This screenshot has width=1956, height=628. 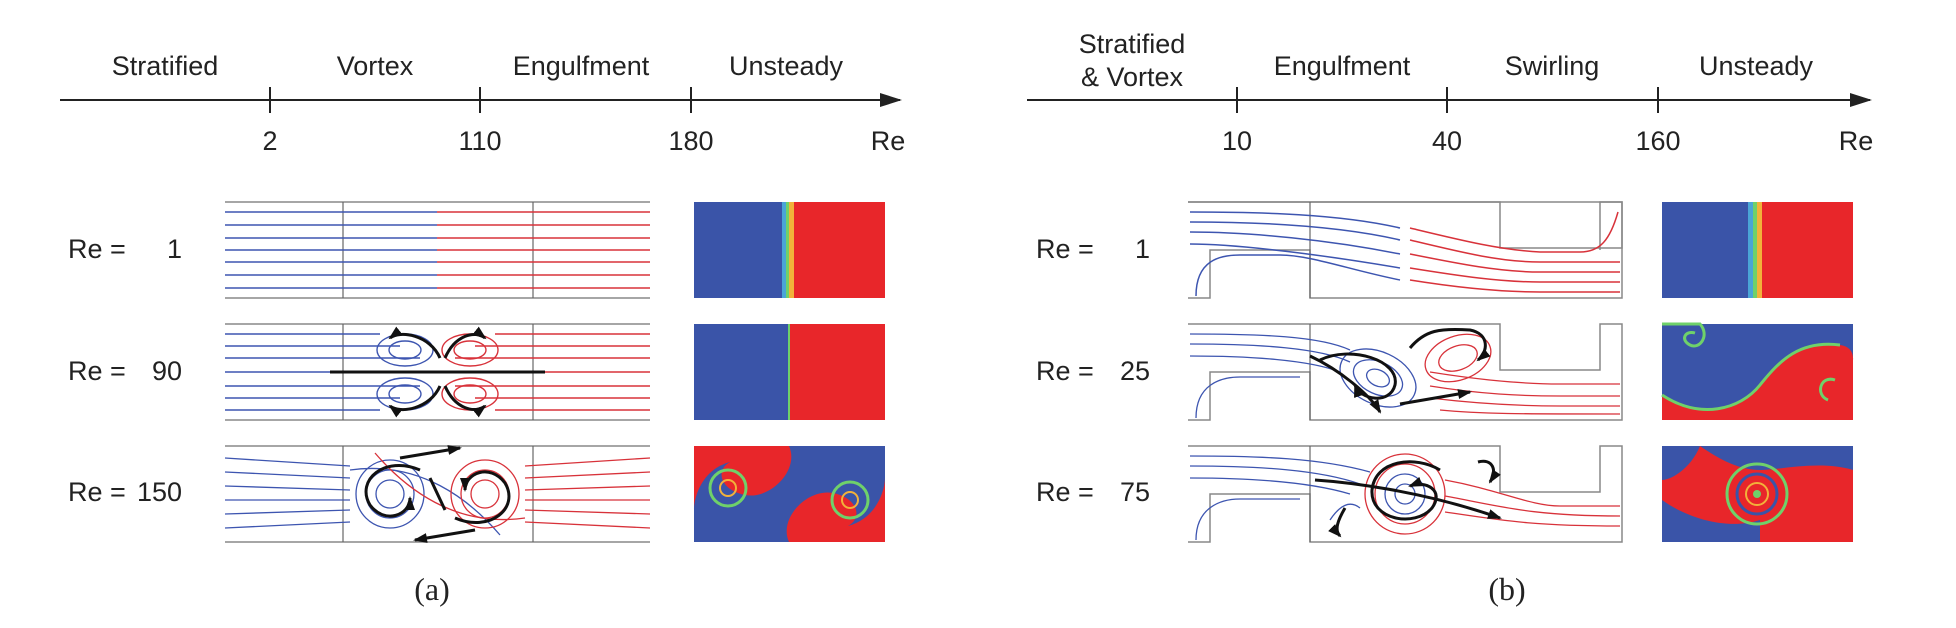 What do you see at coordinates (1237, 141) in the screenshot?
I see `tick-label: 10` at bounding box center [1237, 141].